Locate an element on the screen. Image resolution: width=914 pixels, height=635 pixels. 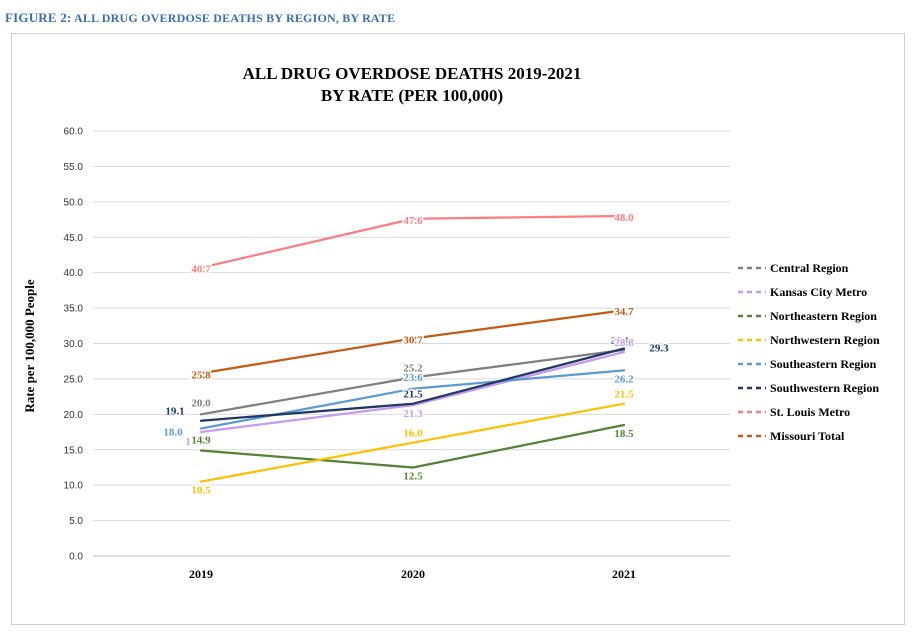
y-tick-label: 60.0 is located at coordinates (74, 132).